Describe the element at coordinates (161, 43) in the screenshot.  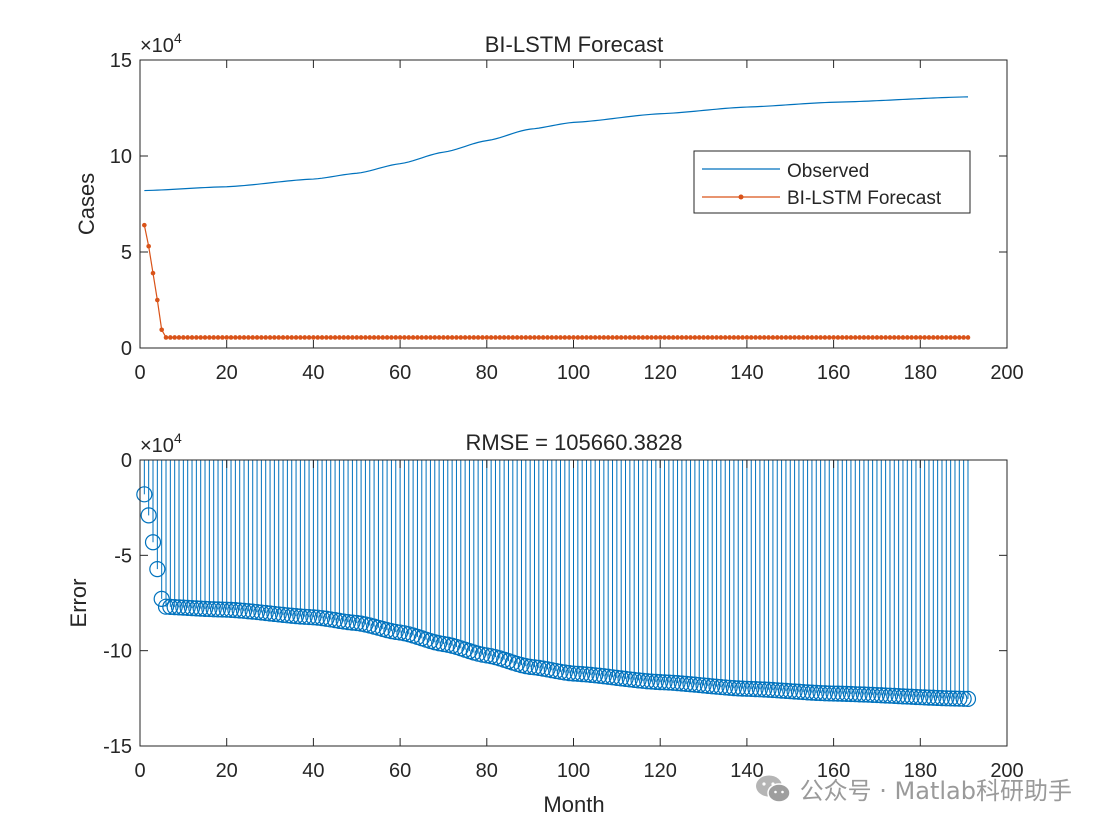
I see `top-y-exponent: ×10⁴` at that location.